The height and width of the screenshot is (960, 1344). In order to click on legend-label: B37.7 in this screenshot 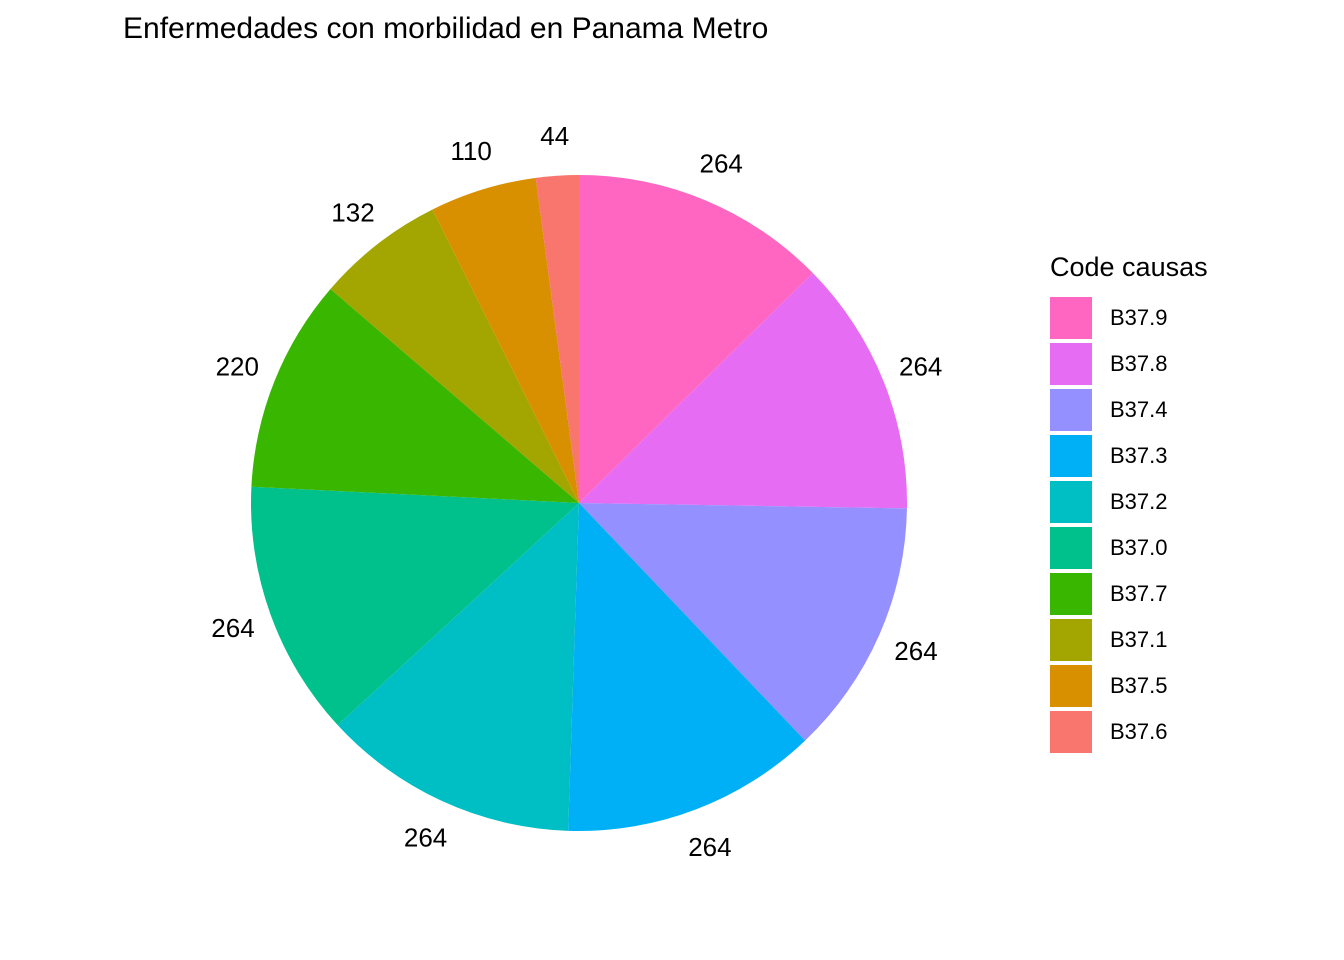, I will do `click(1139, 593)`.